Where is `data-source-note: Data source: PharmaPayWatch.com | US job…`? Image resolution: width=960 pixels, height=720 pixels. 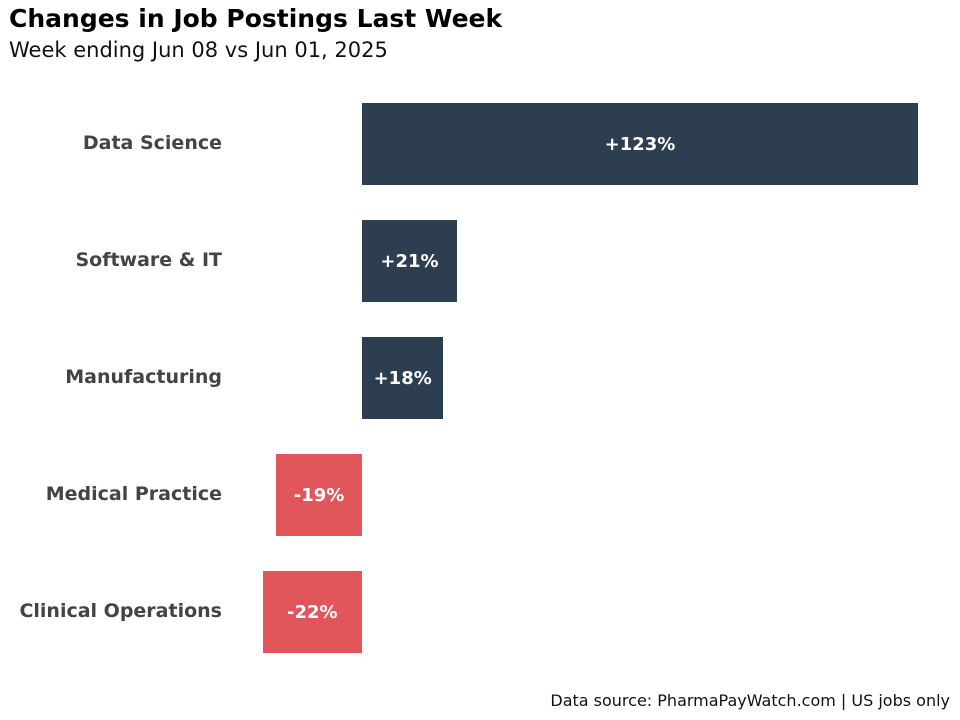 data-source-note: Data source: PharmaPayWatch.com | US job… is located at coordinates (750, 700).